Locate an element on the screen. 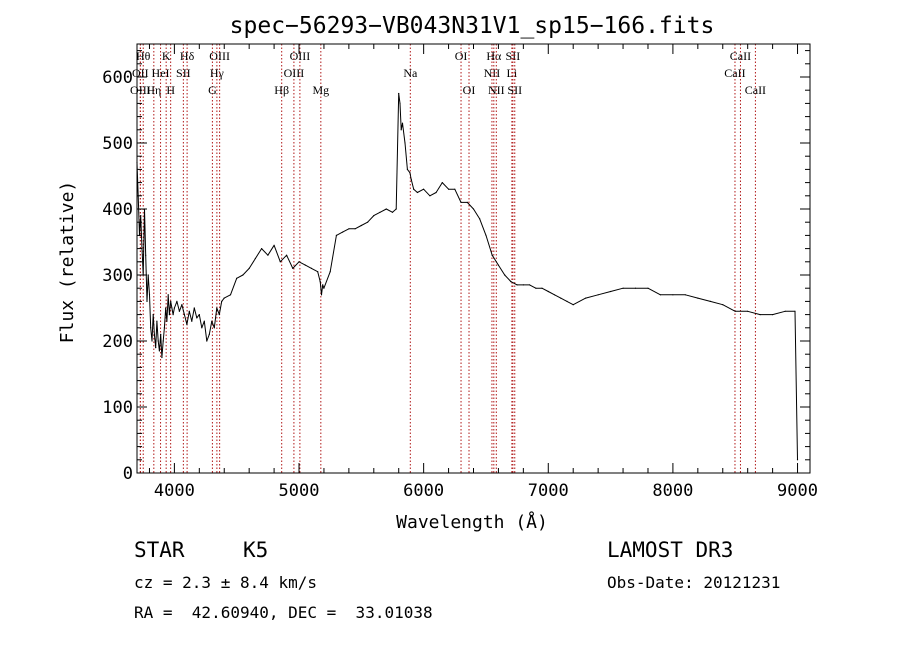 The image size is (900, 649). x-tick-label-1: 5000 is located at coordinates (299, 491).